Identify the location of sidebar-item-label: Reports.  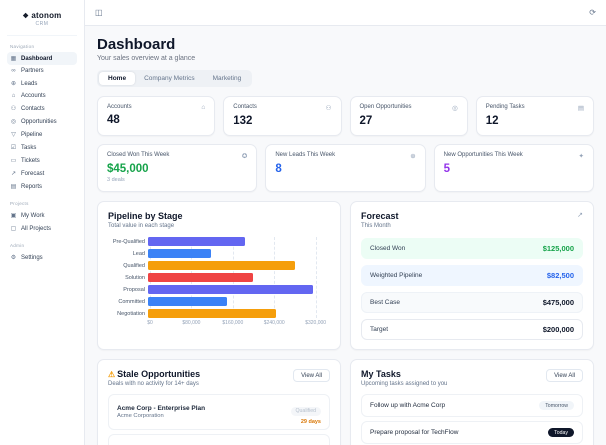
(32, 186).